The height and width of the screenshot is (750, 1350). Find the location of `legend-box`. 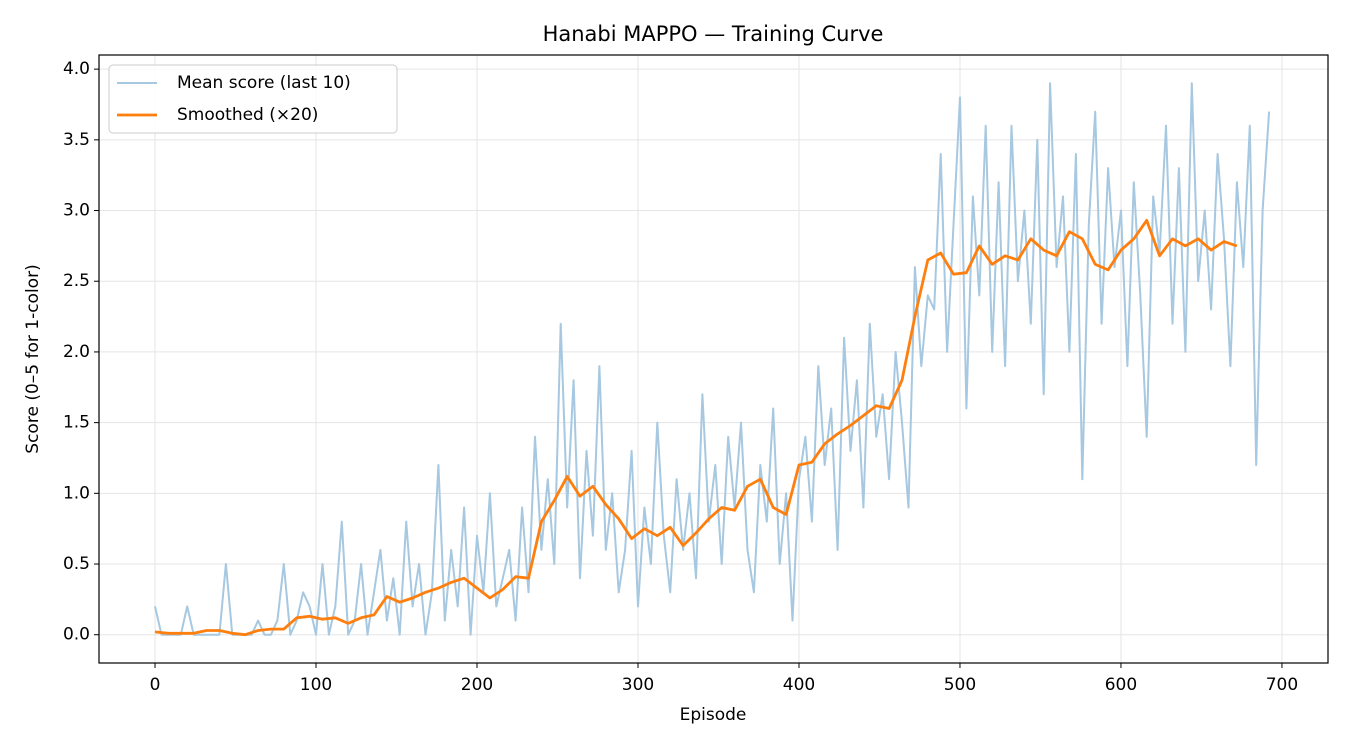

legend-box is located at coordinates (253, 99).